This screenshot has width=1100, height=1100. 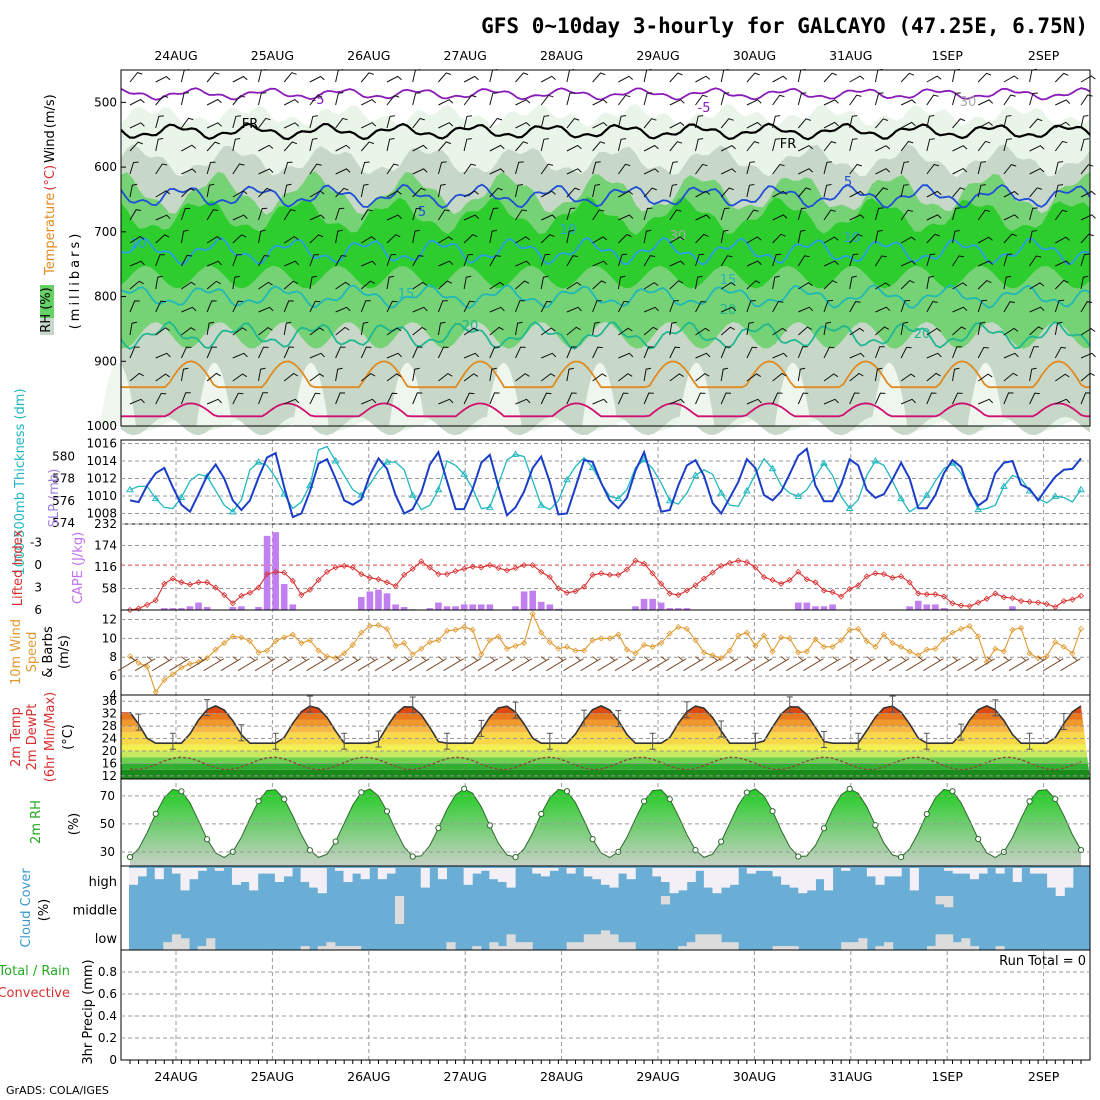 What do you see at coordinates (20, 481) in the screenshot?
I see `thickness-label: 1000-500mb Thickness (dm)` at bounding box center [20, 481].